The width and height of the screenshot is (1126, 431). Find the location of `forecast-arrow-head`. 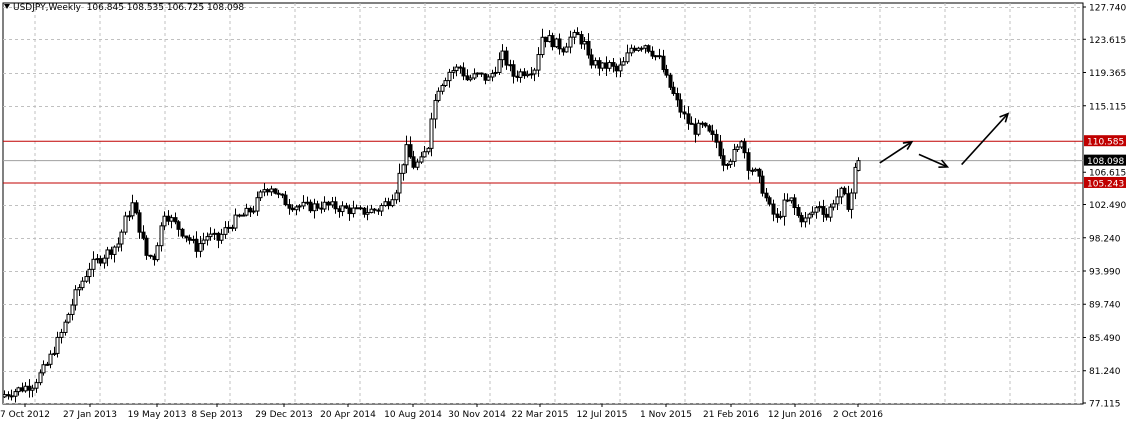

forecast-arrow-head is located at coordinates (908, 145).